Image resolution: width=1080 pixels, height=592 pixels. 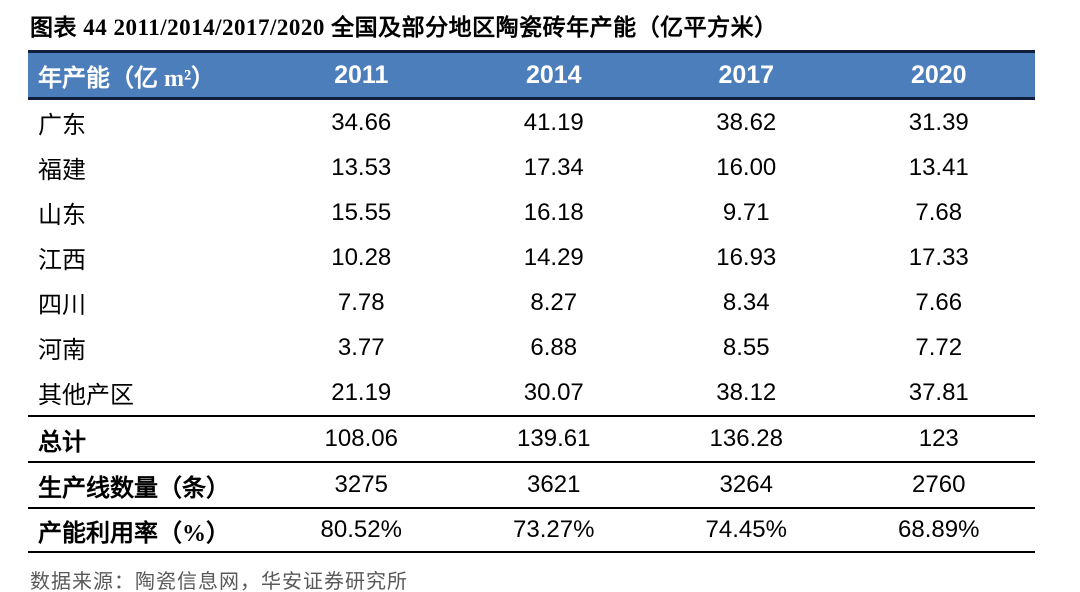 I want to click on table-row-total: 总计 108.06 139.61 136.28 123, so click(x=531, y=438).